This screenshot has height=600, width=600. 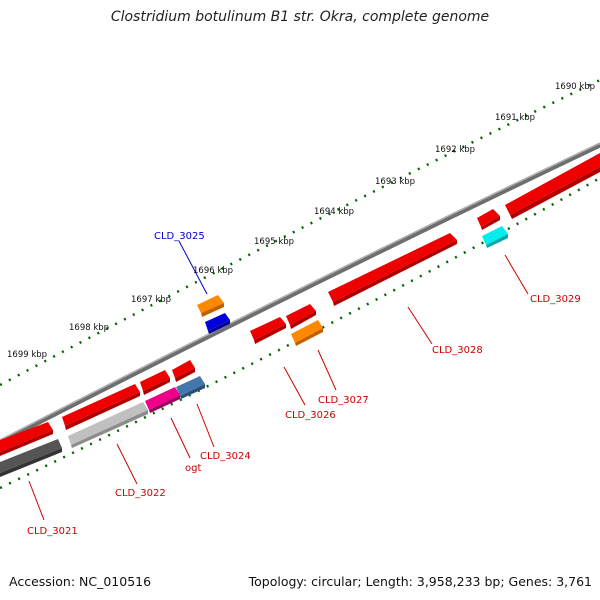 I want to click on tick-label: 1691 kbp, so click(x=515, y=118).